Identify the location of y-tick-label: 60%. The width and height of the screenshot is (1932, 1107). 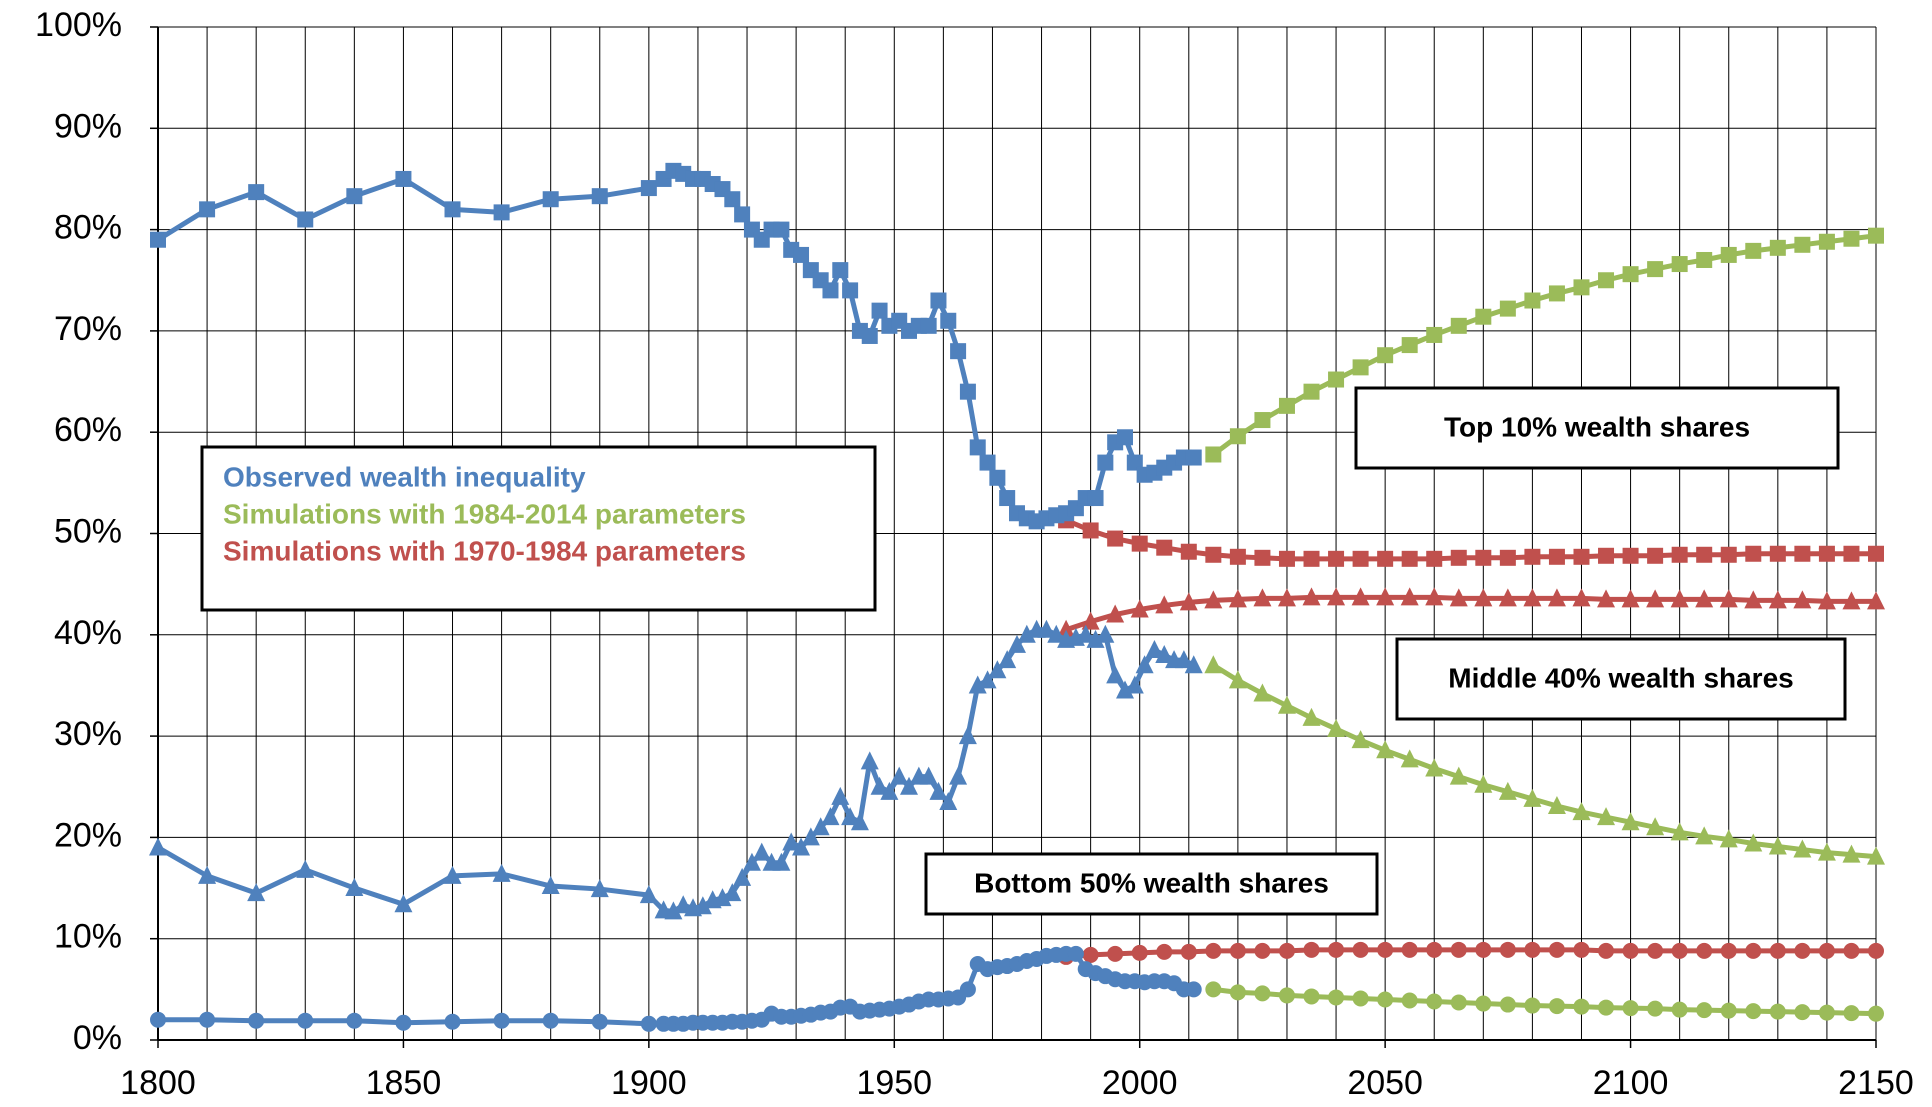
(88, 430).